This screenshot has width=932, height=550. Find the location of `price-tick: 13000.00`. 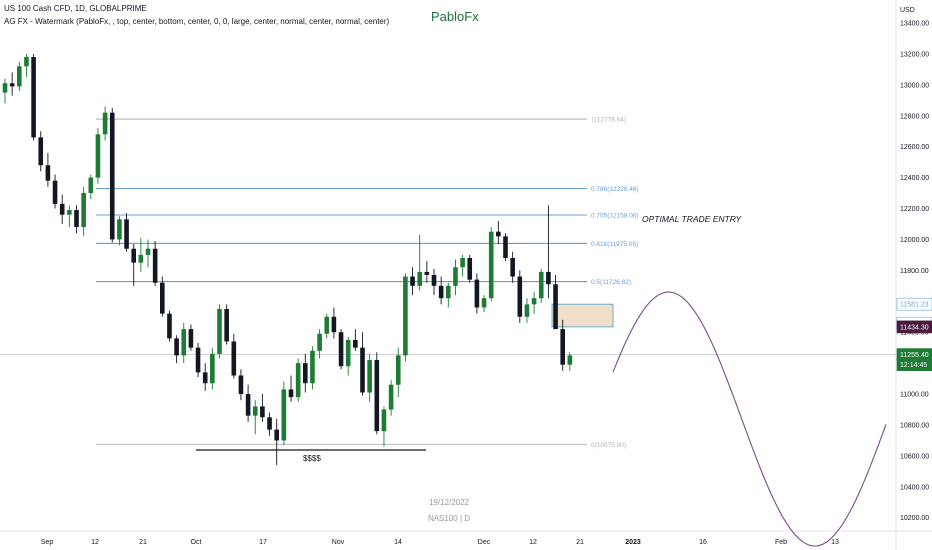

price-tick: 13000.00 is located at coordinates (914, 85).